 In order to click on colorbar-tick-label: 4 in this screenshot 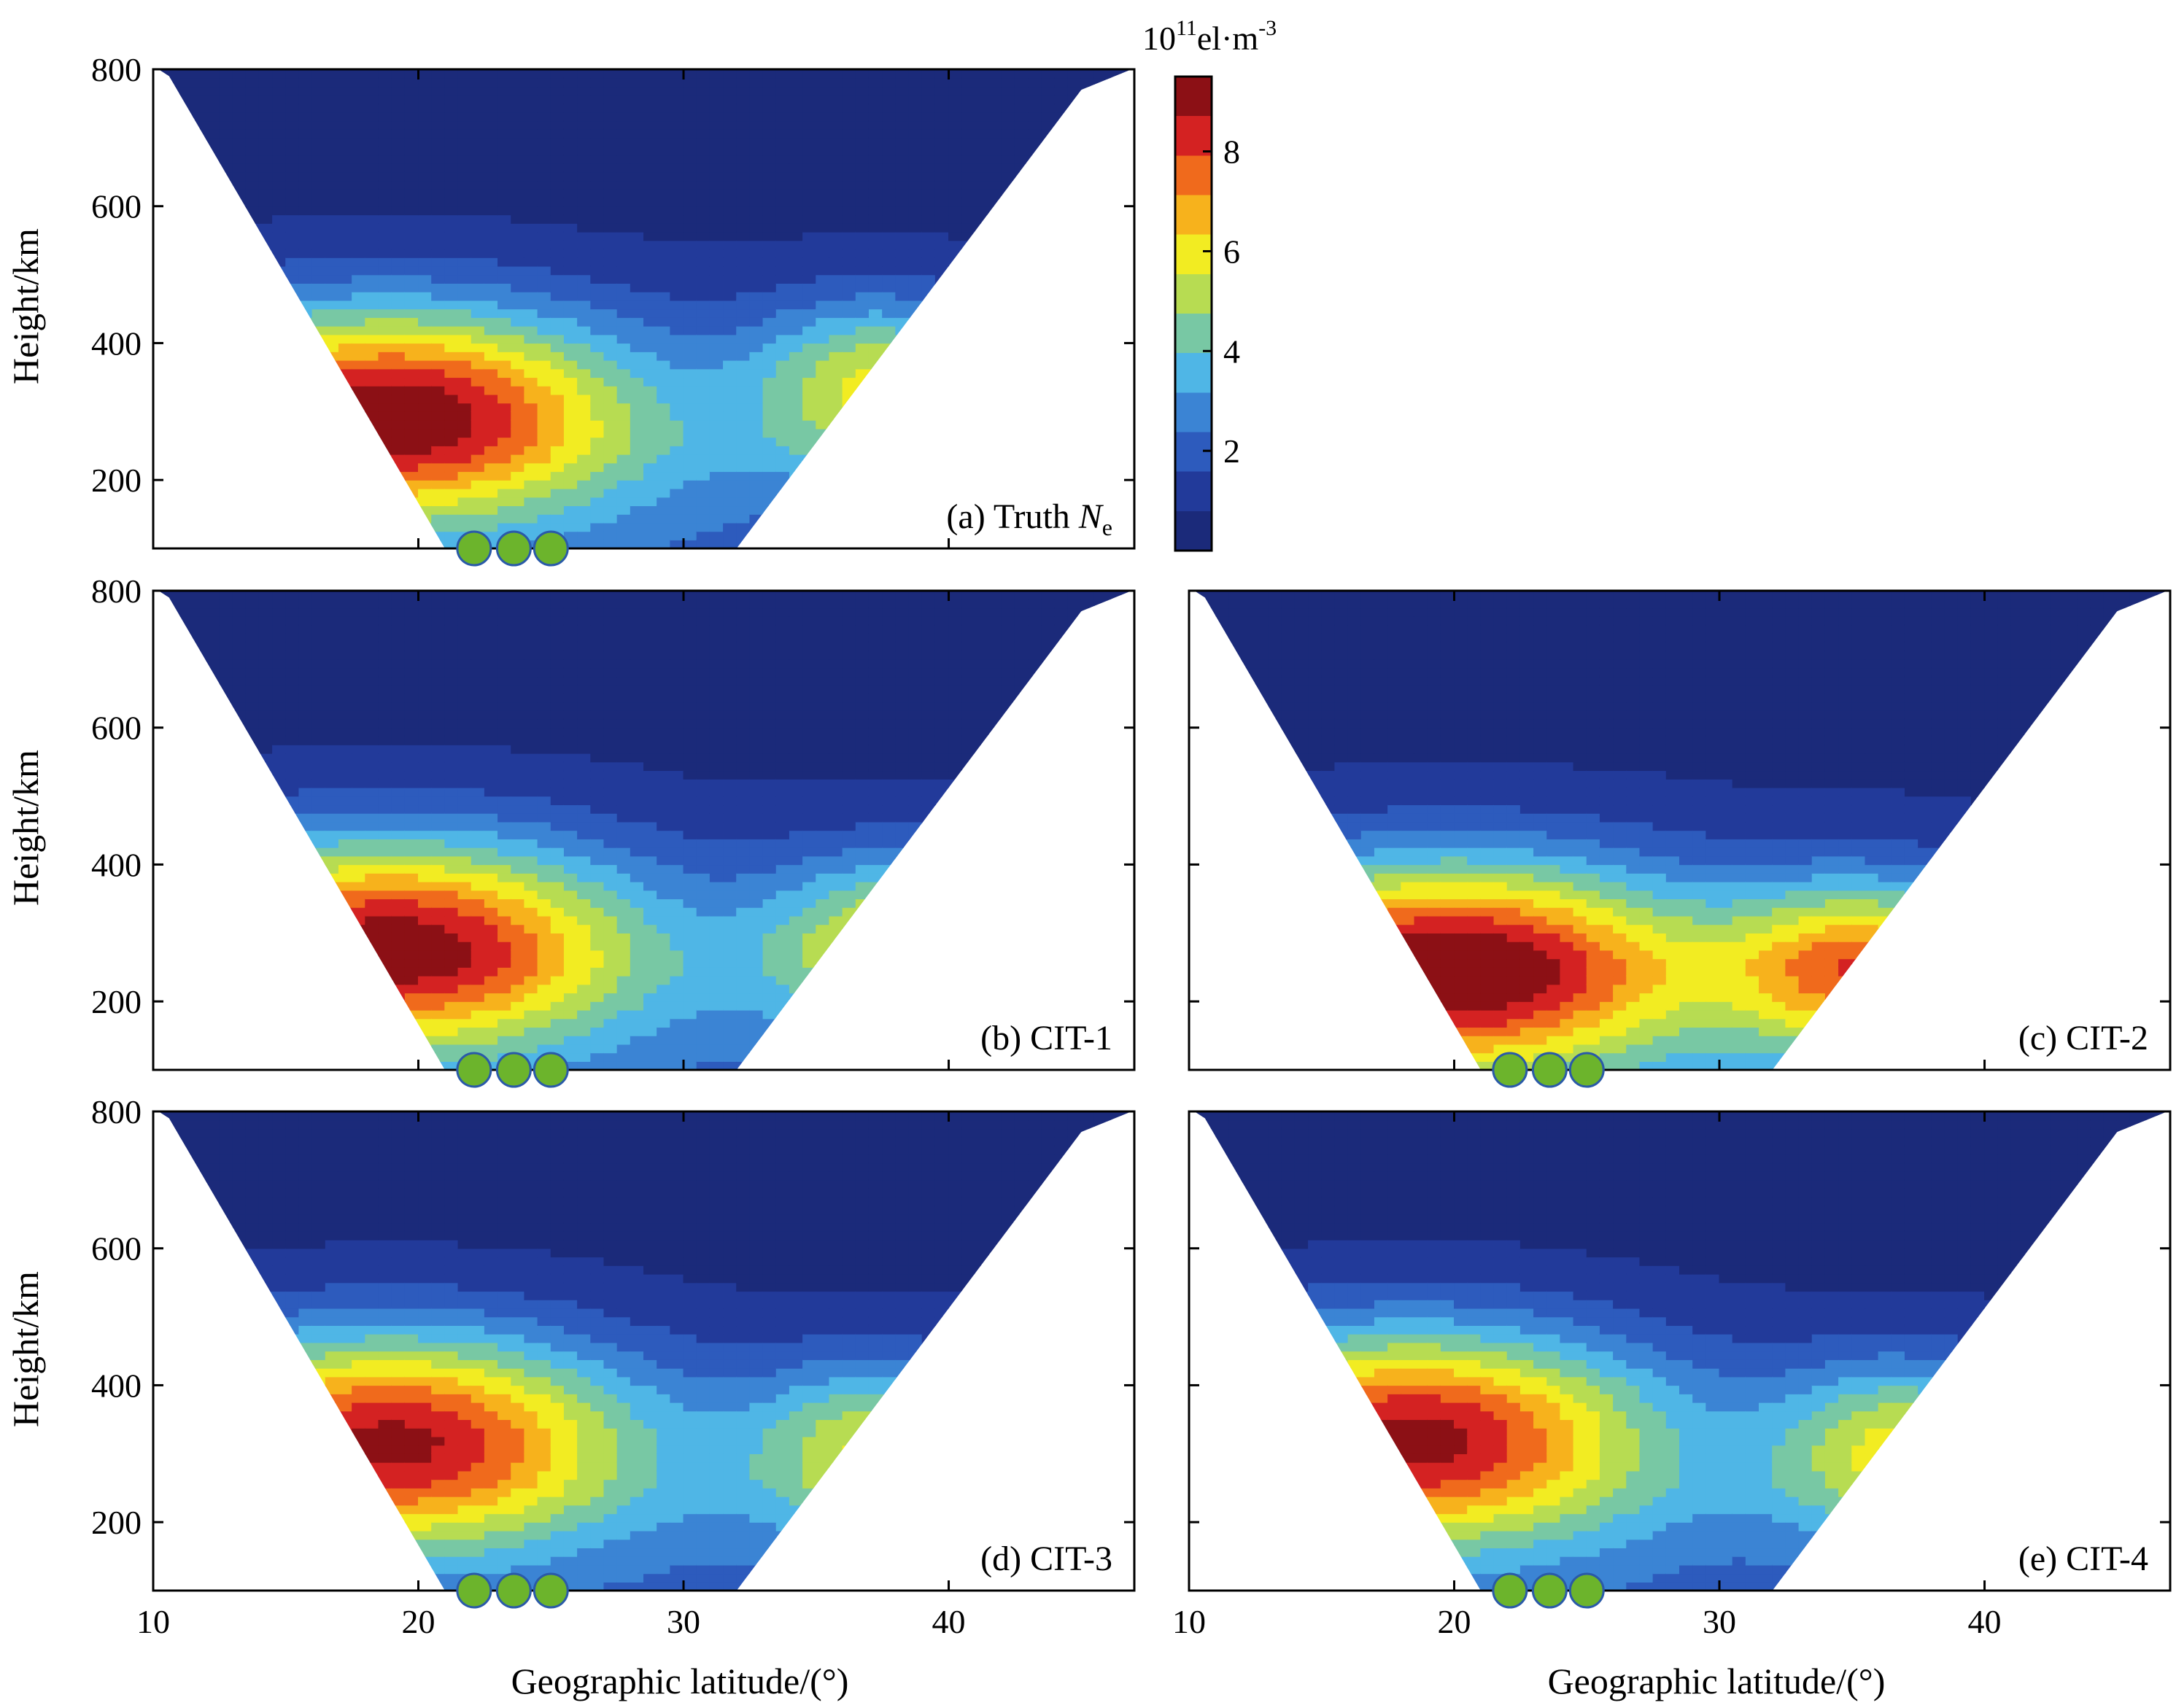, I will do `click(1231, 352)`.